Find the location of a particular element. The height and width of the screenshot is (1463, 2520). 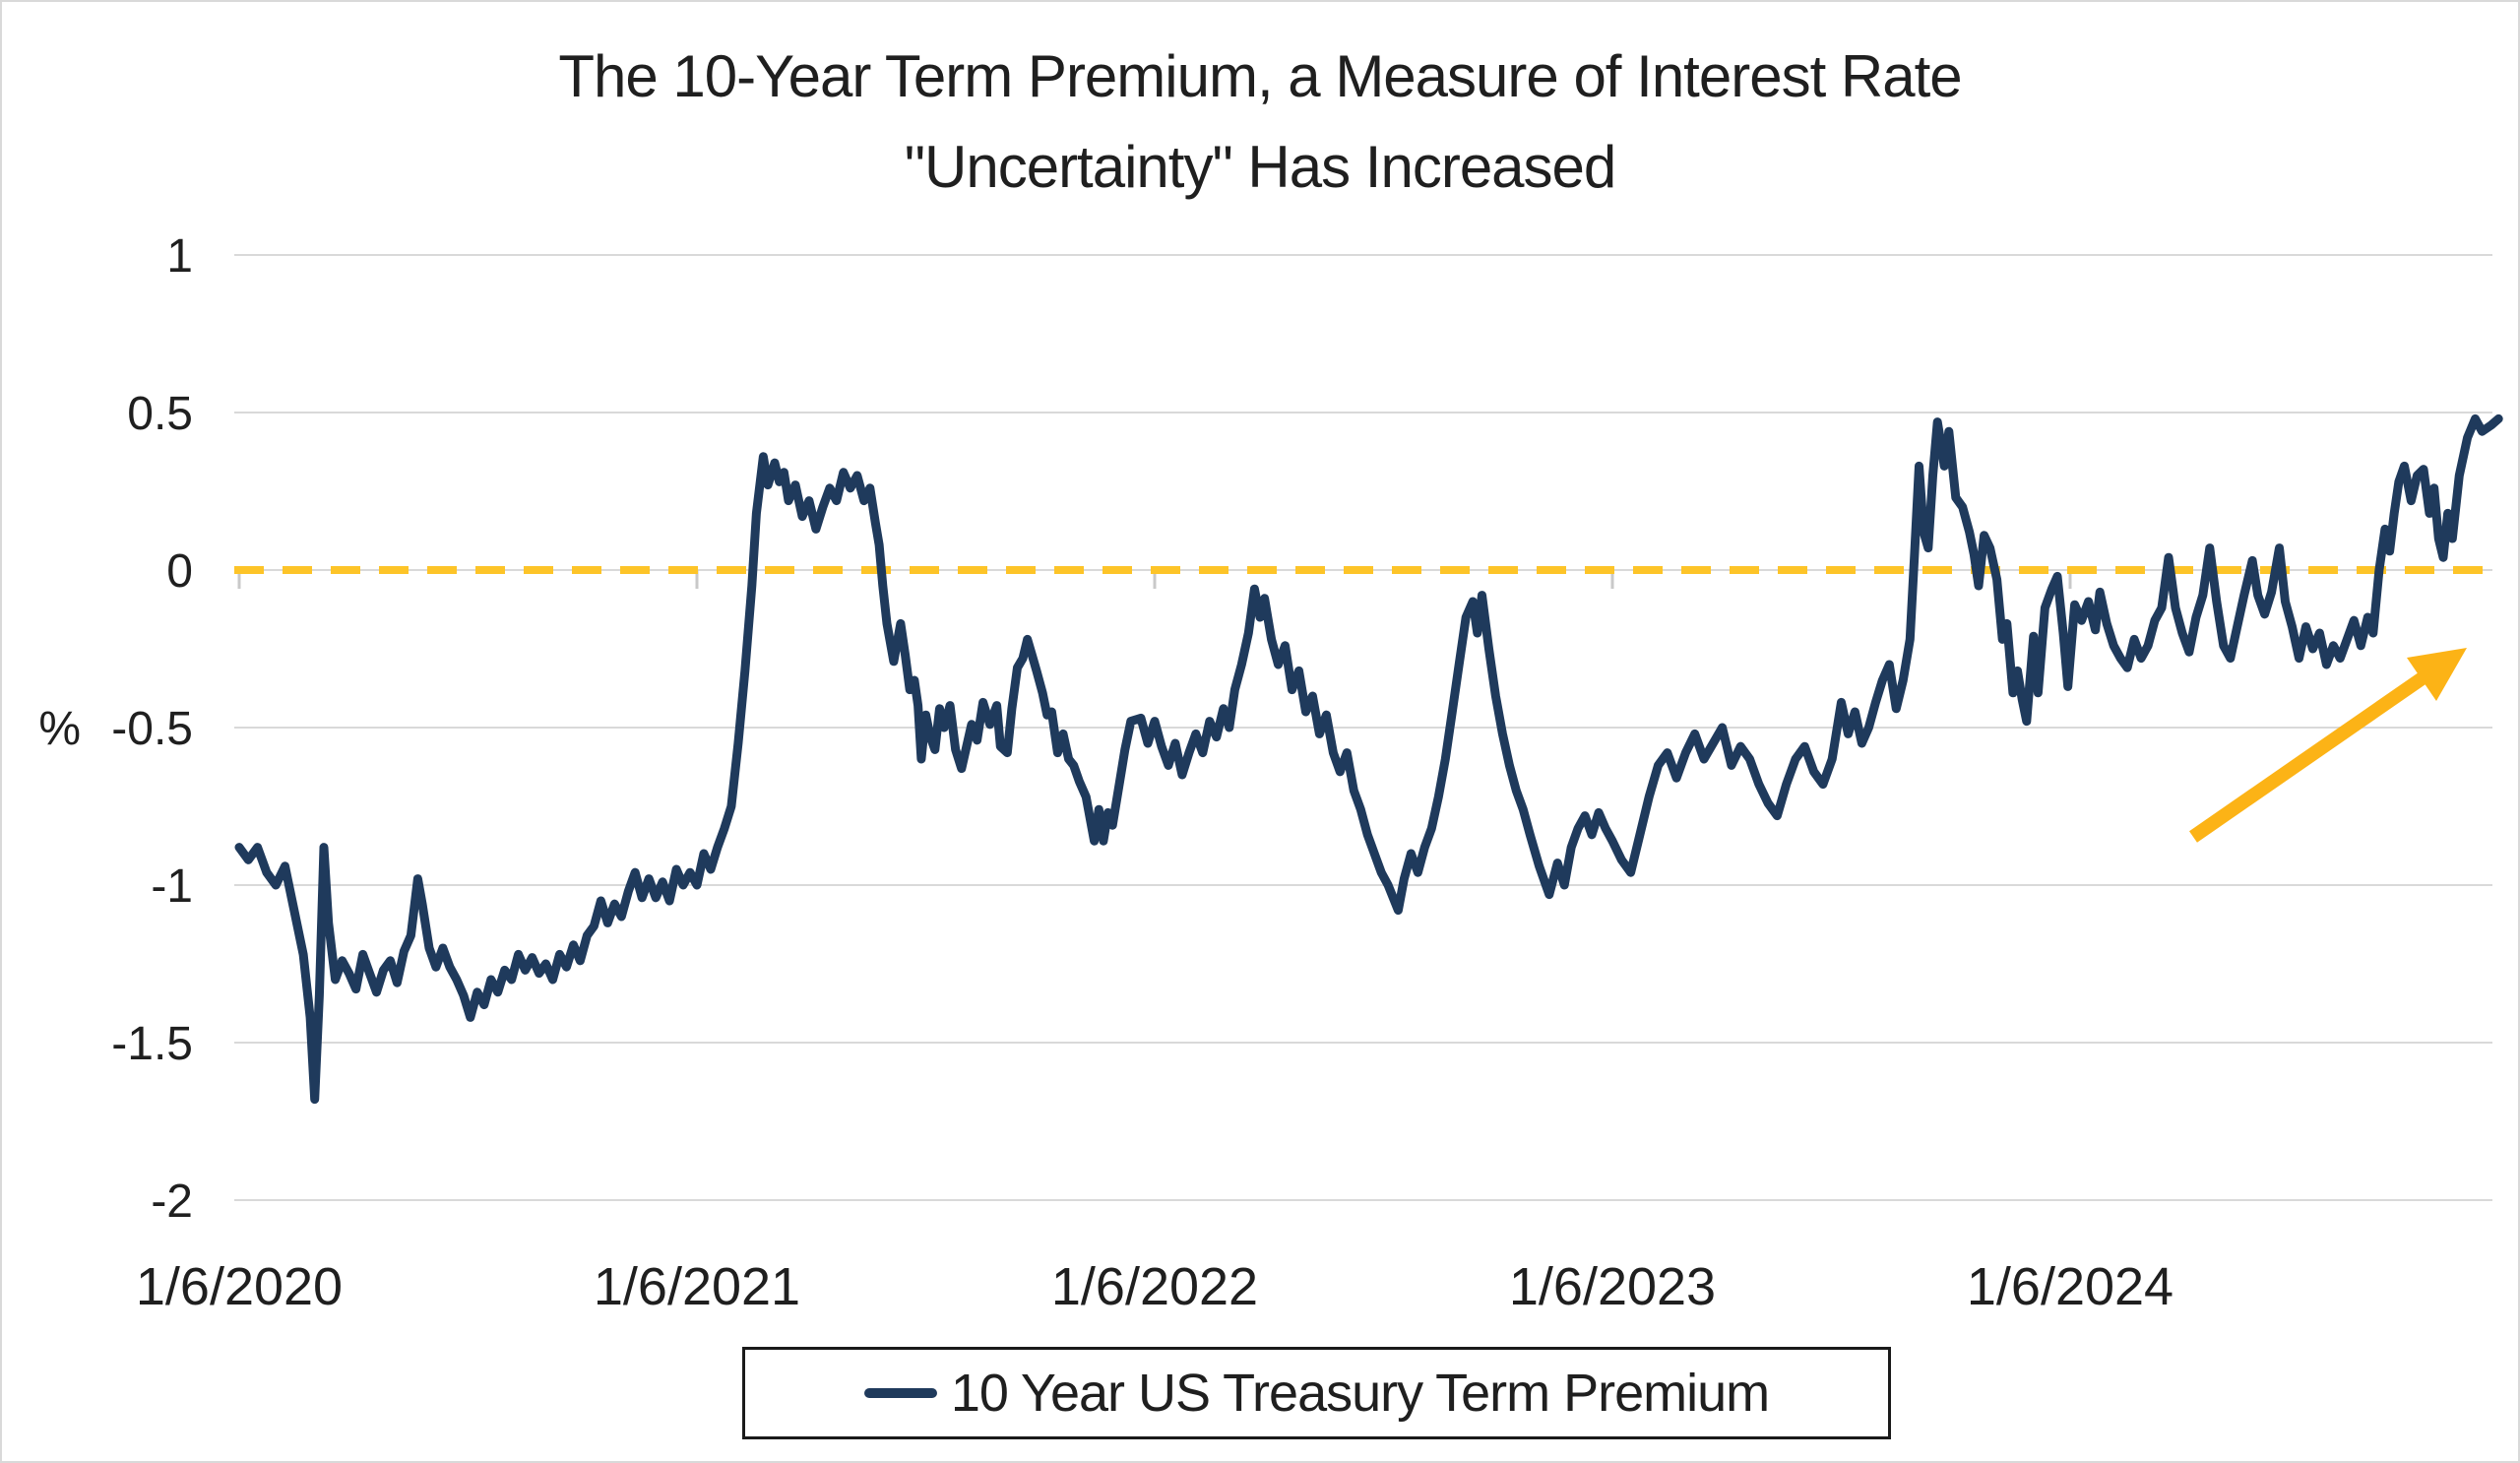

arrow-shaft is located at coordinates (2308, 757).